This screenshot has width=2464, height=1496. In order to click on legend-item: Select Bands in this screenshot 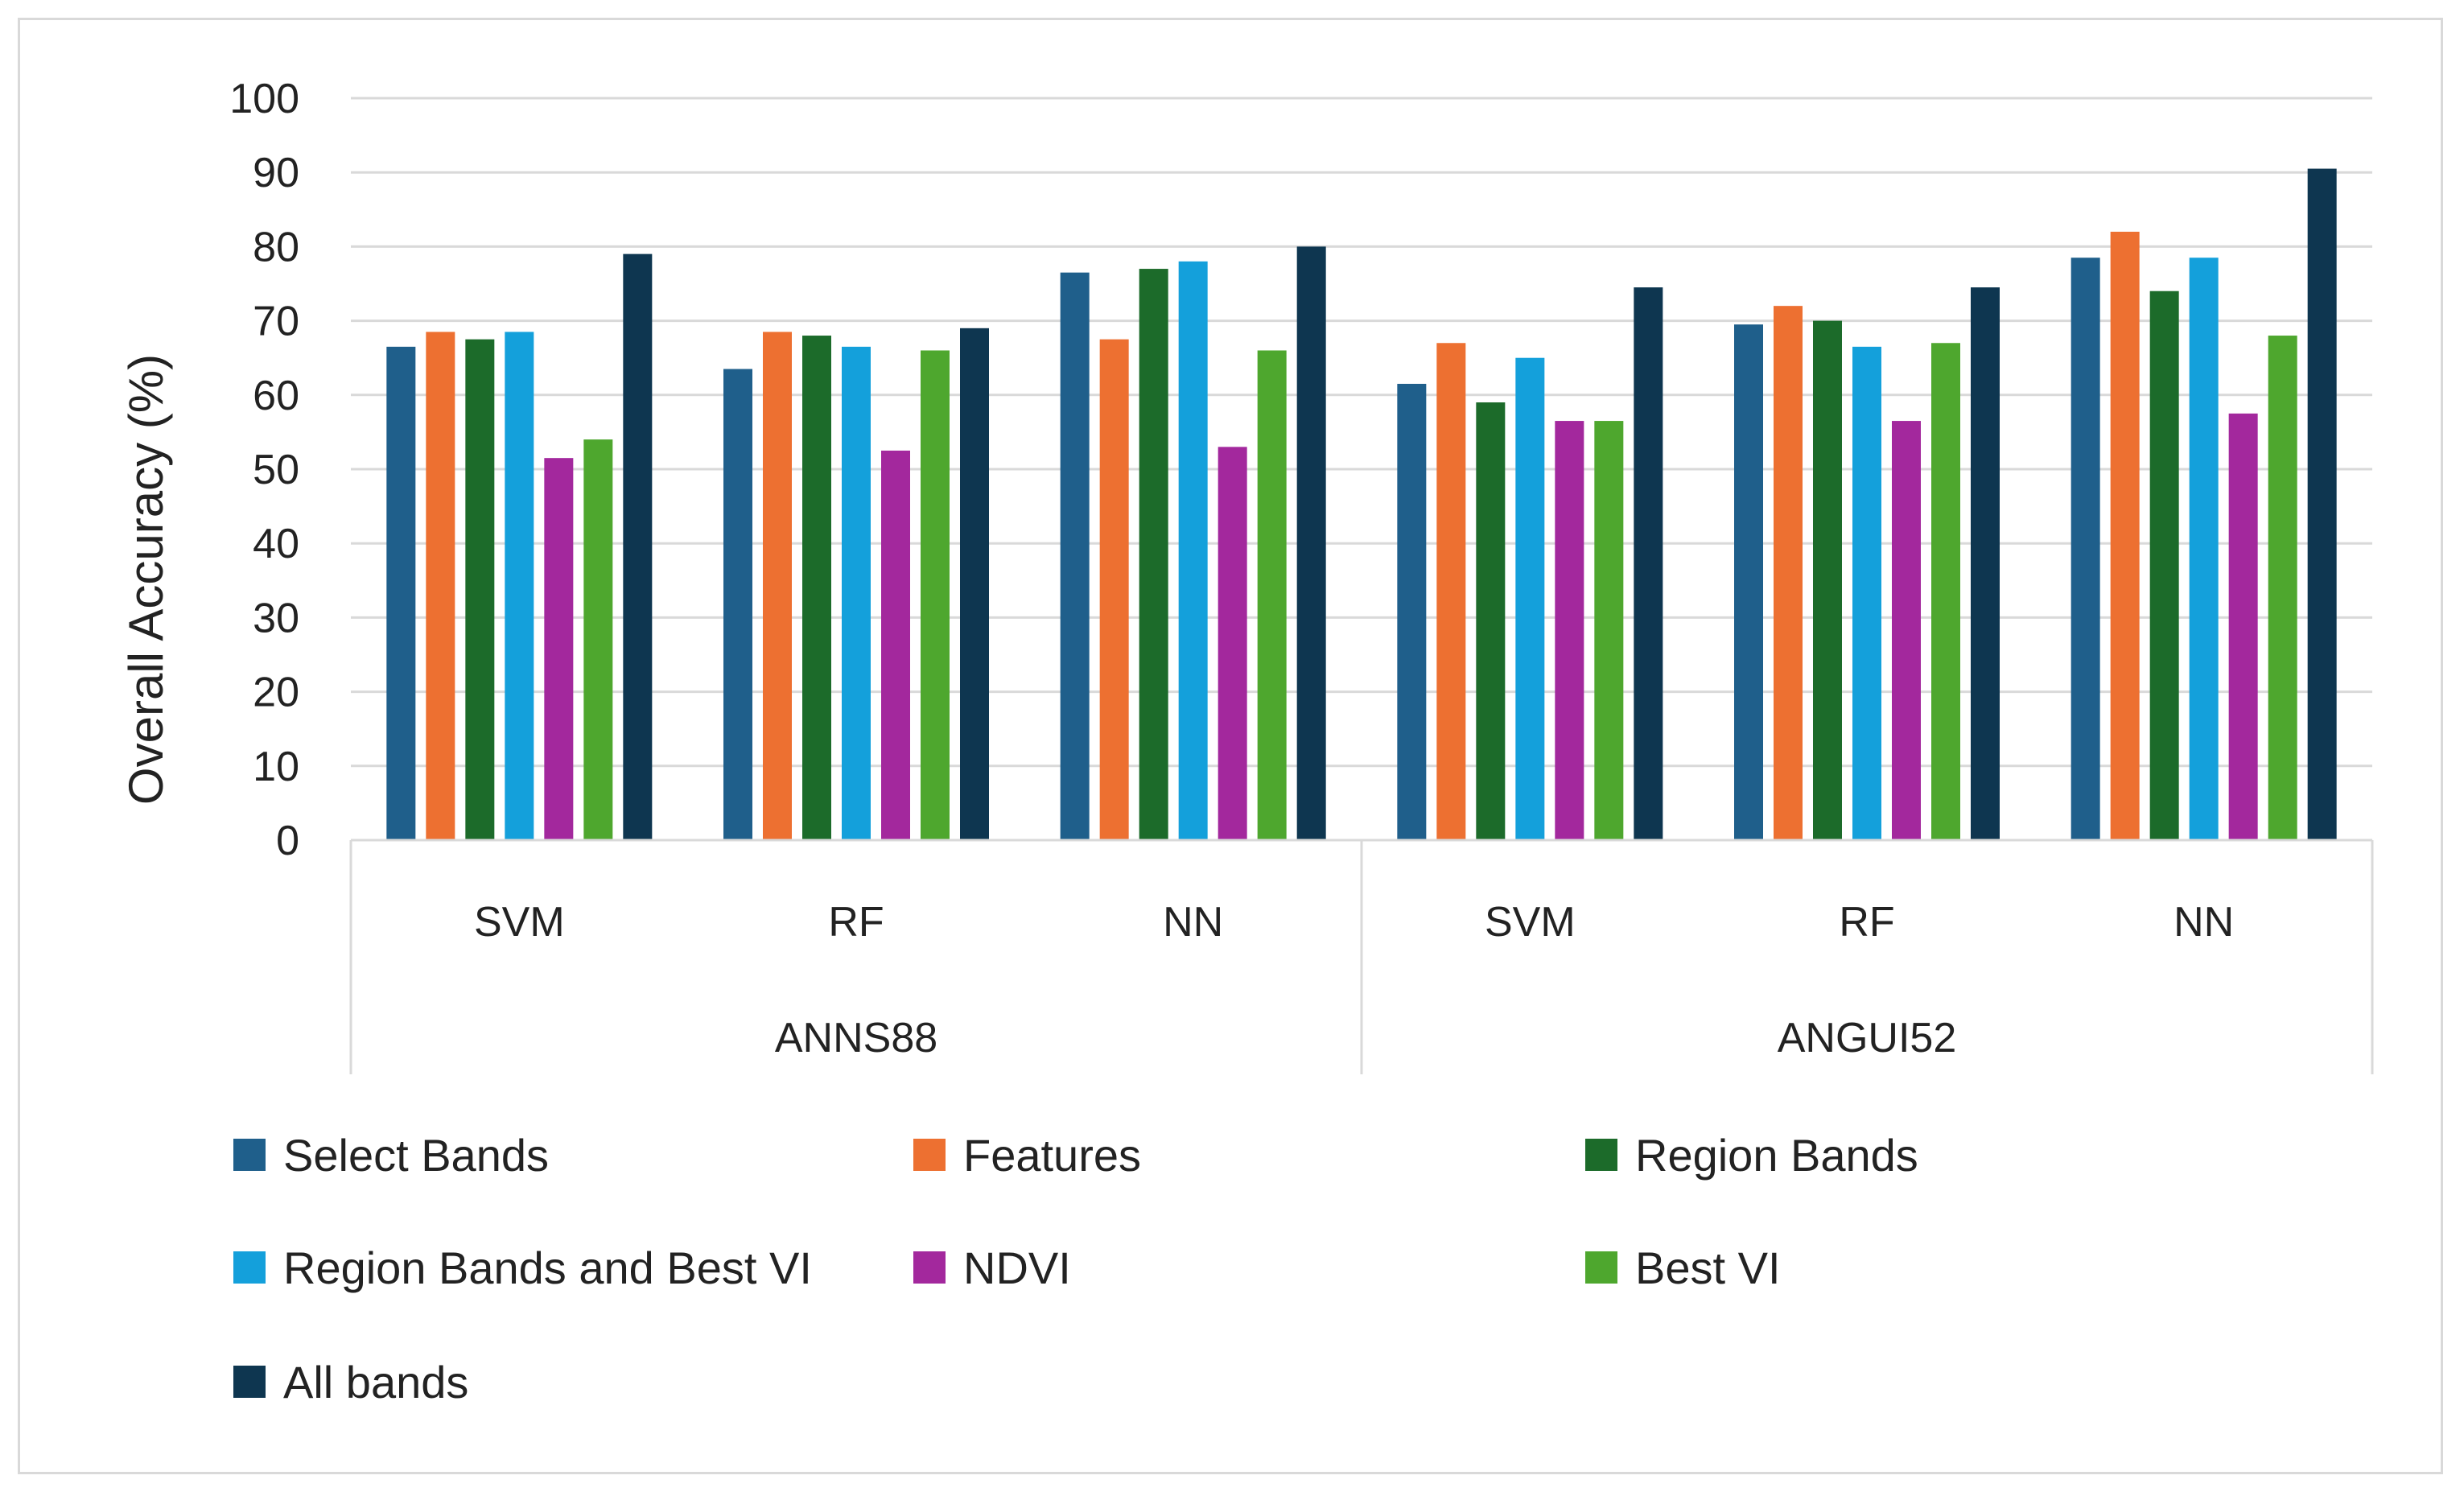, I will do `click(391, 1155)`.